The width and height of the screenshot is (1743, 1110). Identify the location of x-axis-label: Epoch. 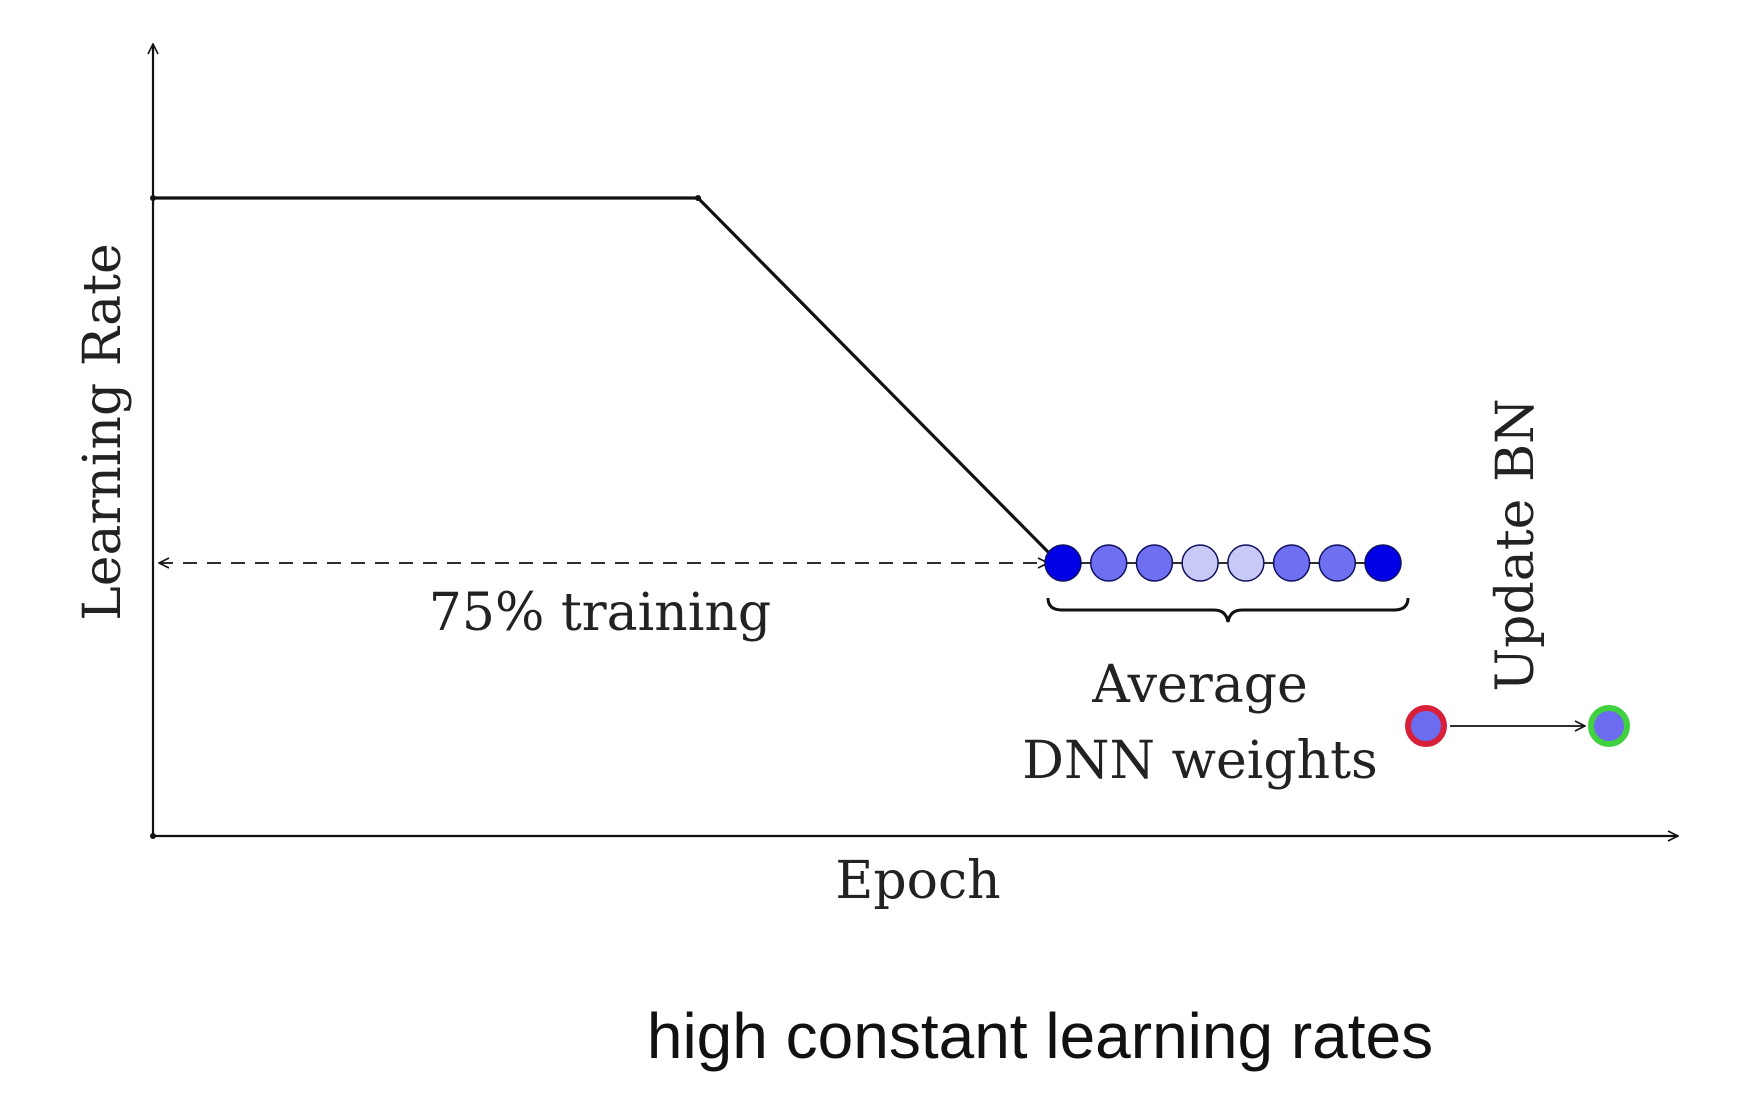
(917, 881).